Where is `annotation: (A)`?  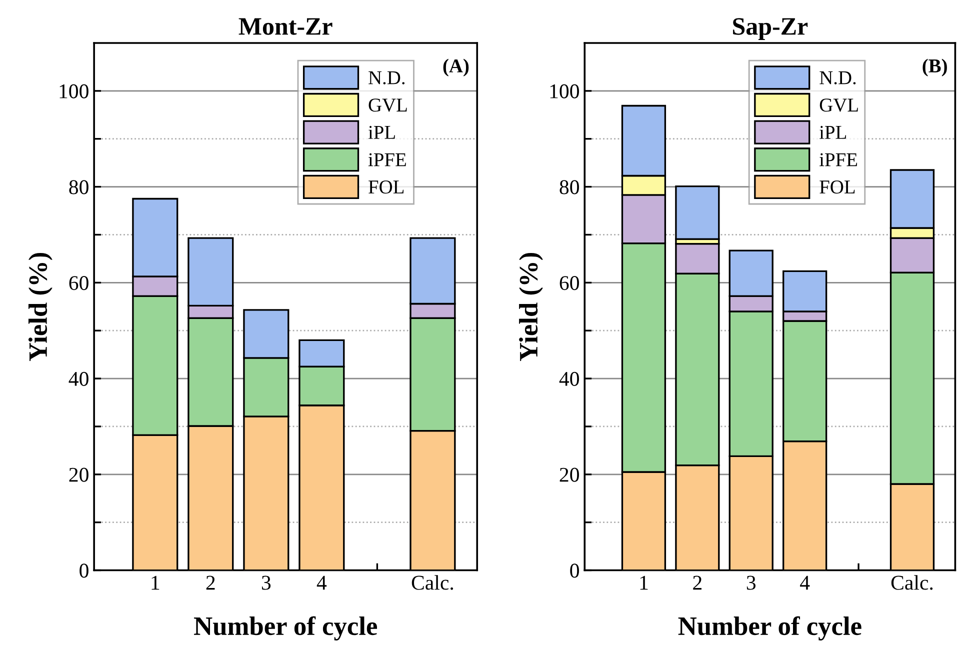 annotation: (A) is located at coordinates (456, 67).